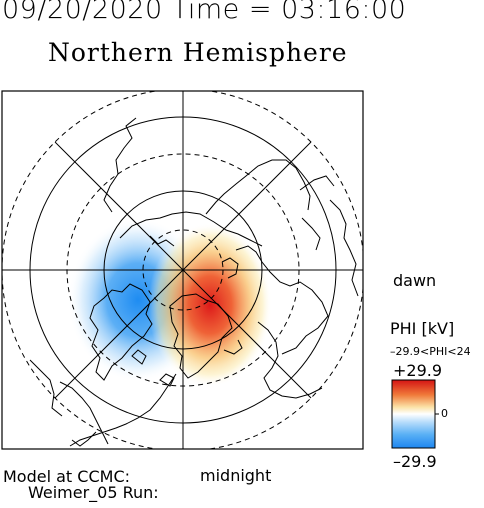 This screenshot has height=508, width=484. I want to click on footer-model: Model at CCMC:, so click(66, 476).